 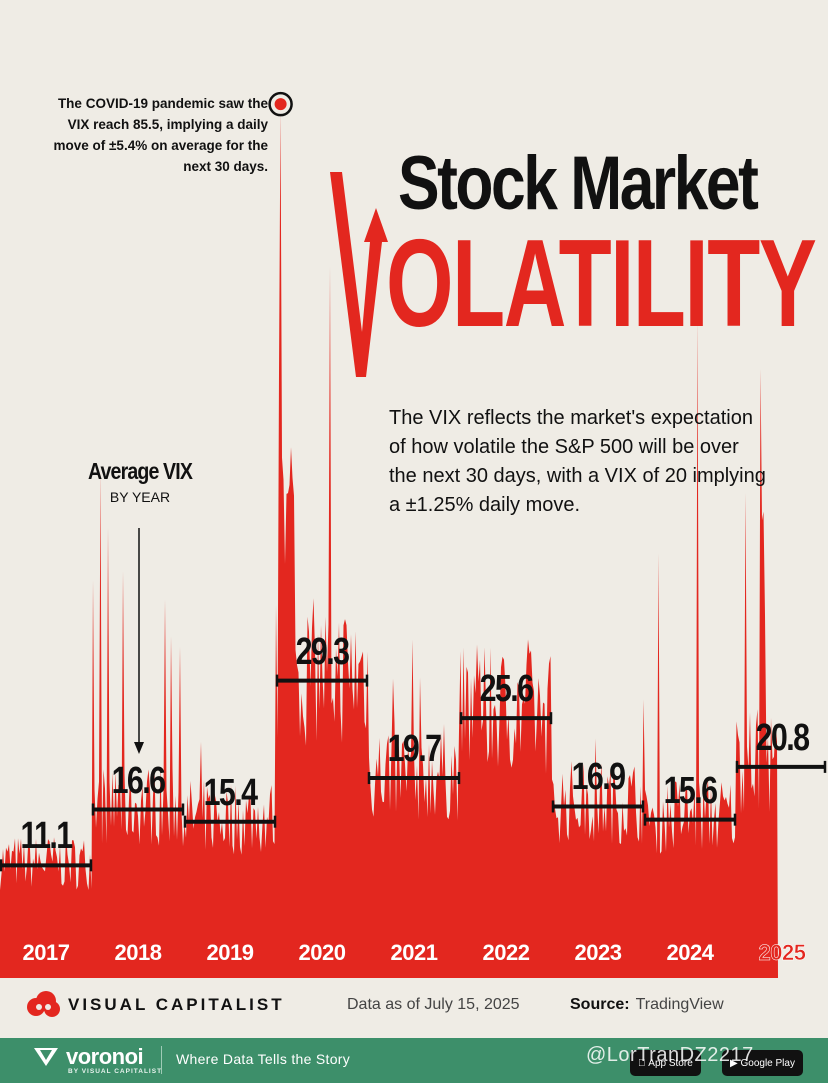 What do you see at coordinates (46, 1057) in the screenshot?
I see `voronoi-icon` at bounding box center [46, 1057].